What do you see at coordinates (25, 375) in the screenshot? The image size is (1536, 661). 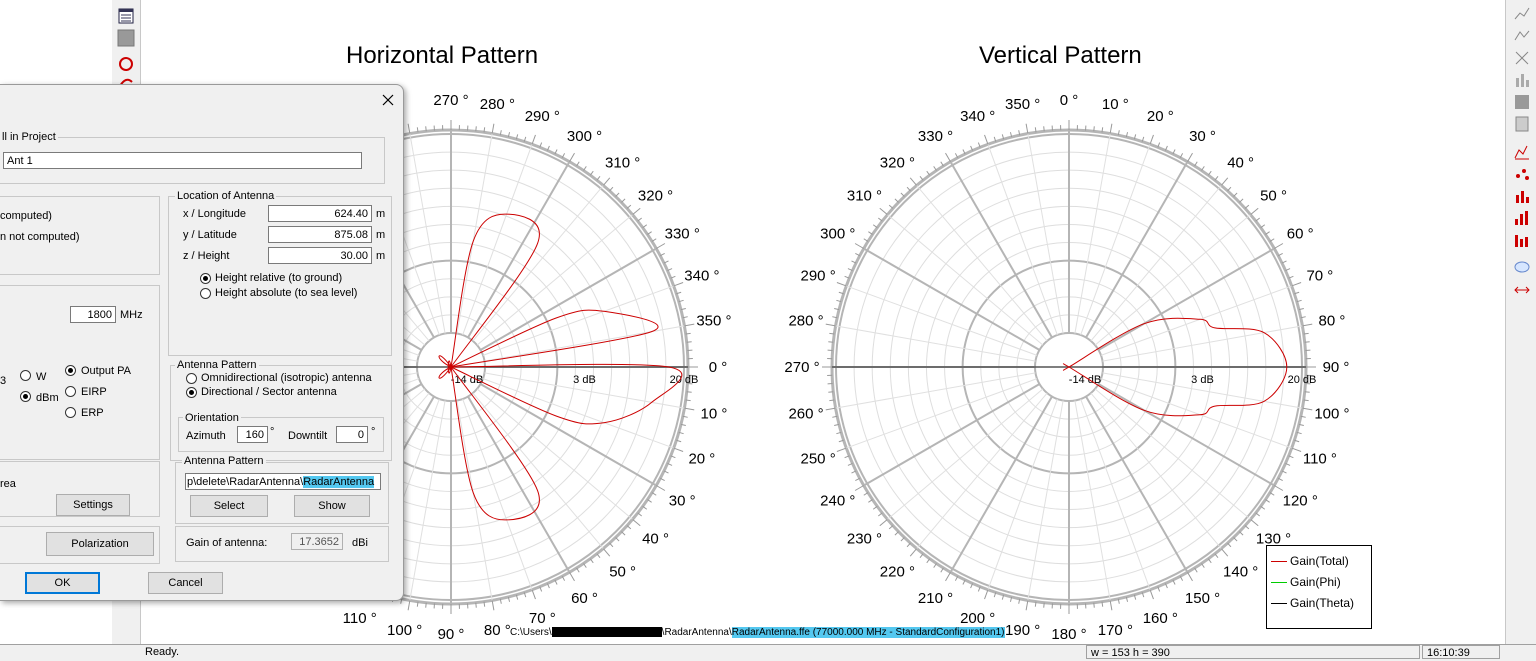 I see `w-radio` at bounding box center [25, 375].